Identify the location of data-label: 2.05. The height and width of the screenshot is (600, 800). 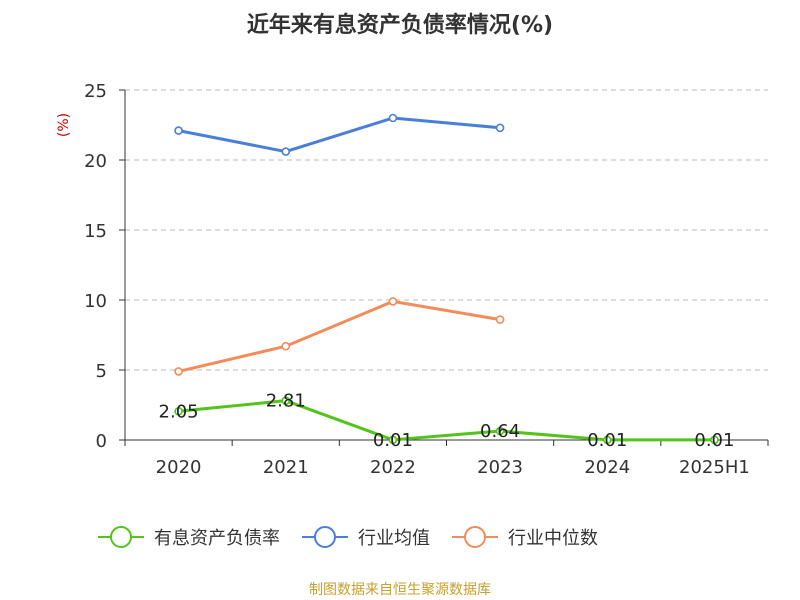
(179, 411).